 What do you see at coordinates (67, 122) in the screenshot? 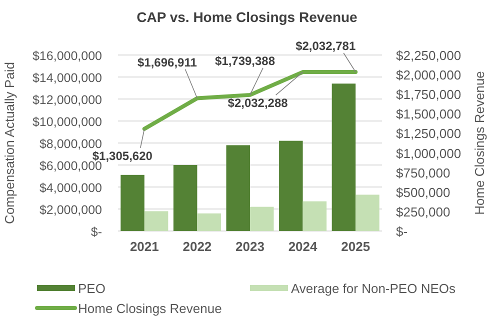
I see `y-tick-label: $10,000,000` at bounding box center [67, 122].